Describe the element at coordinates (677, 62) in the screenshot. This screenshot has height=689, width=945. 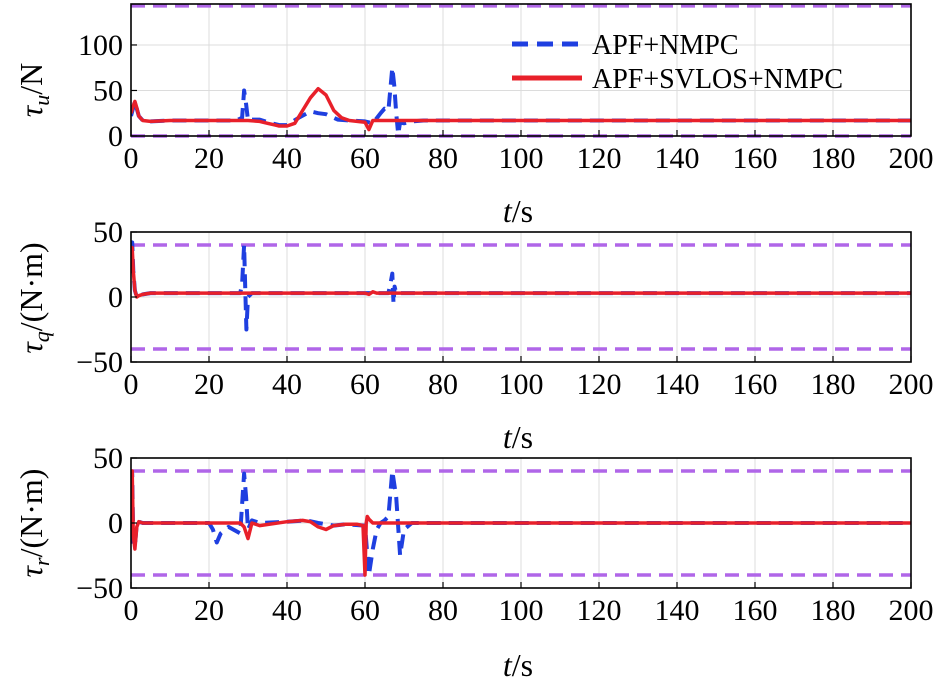
I see `legend: APF+NMPC APF+SVLOS+NMPC` at that location.